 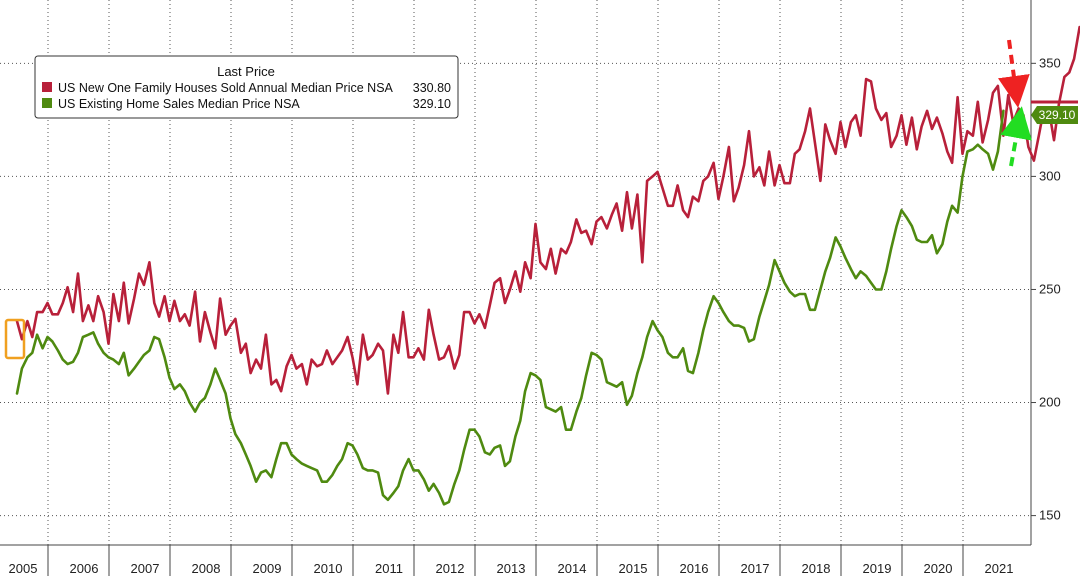 I want to click on x-tick-label: 2012, so click(x=450, y=568).